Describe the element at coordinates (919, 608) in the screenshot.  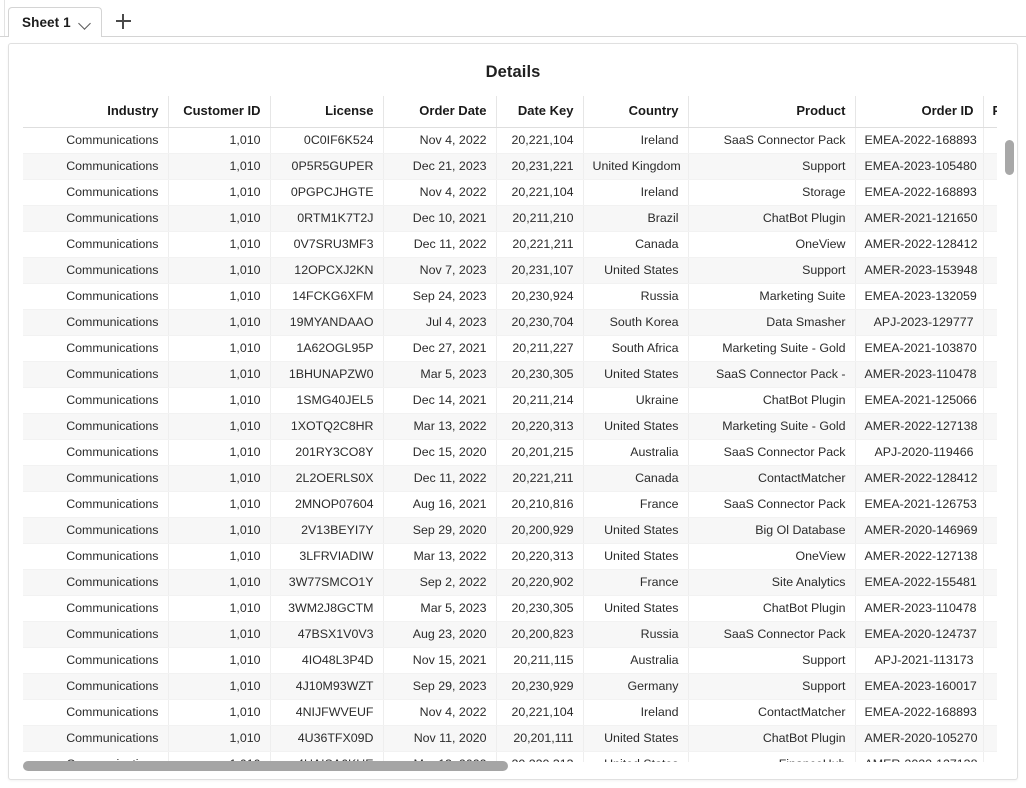
I see `cell-order-id: AMER-2023-110478` at that location.